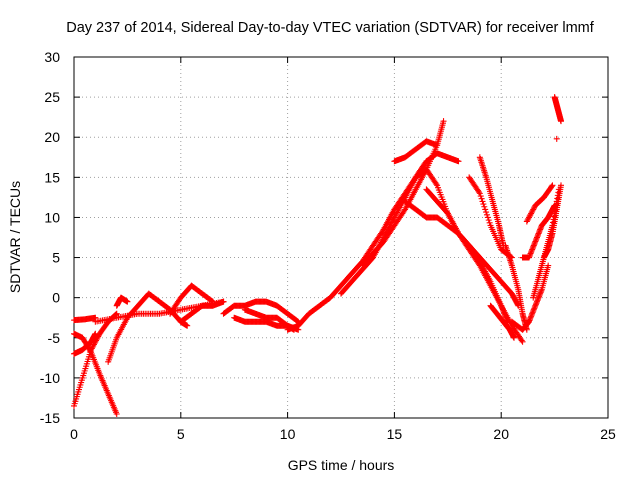  I want to click on y-tick-label: 20, so click(52, 137).